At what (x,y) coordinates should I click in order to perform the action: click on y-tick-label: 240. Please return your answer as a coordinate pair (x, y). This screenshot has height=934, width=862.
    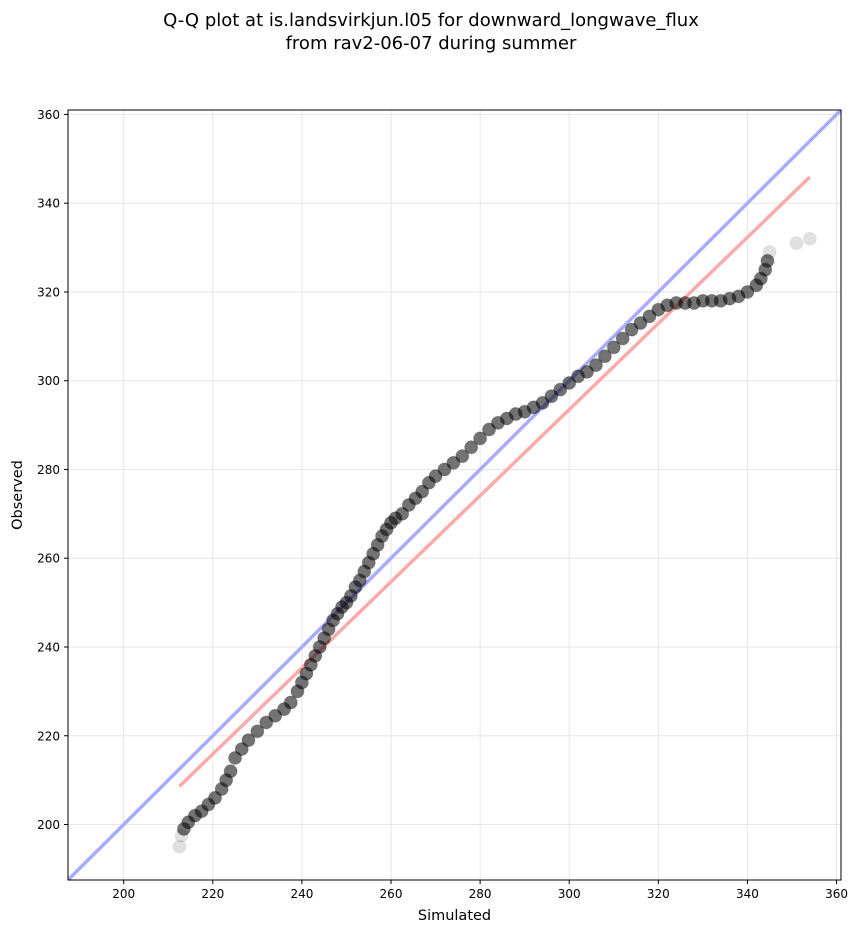
    Looking at the image, I should click on (48, 648).